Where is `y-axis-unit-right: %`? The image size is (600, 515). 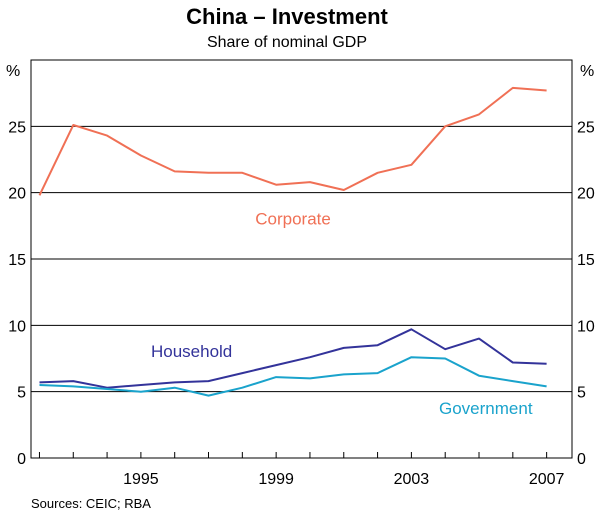
y-axis-unit-right: % is located at coordinates (587, 71).